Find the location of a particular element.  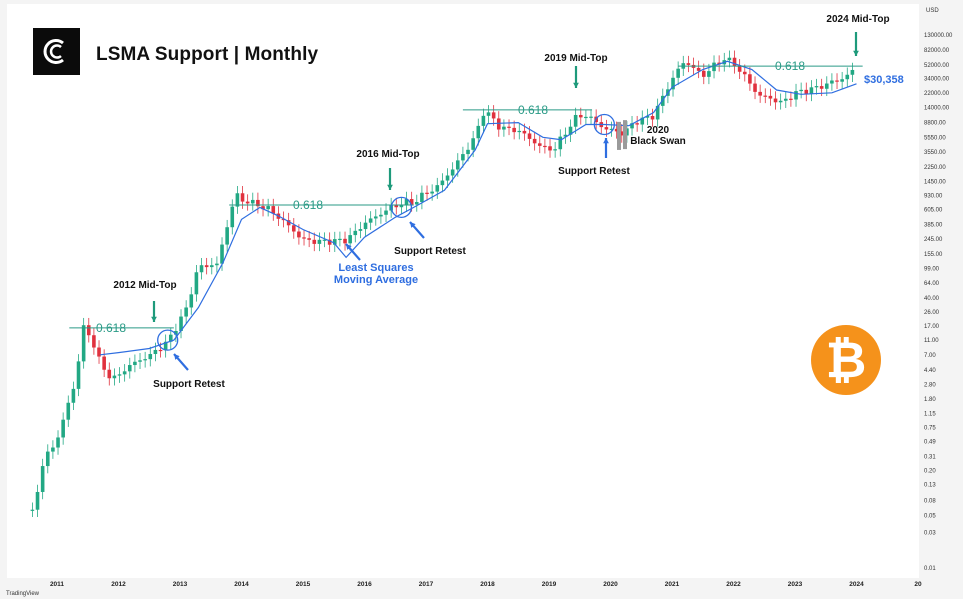

y-tick-label: 0.05 is located at coordinates (930, 517).